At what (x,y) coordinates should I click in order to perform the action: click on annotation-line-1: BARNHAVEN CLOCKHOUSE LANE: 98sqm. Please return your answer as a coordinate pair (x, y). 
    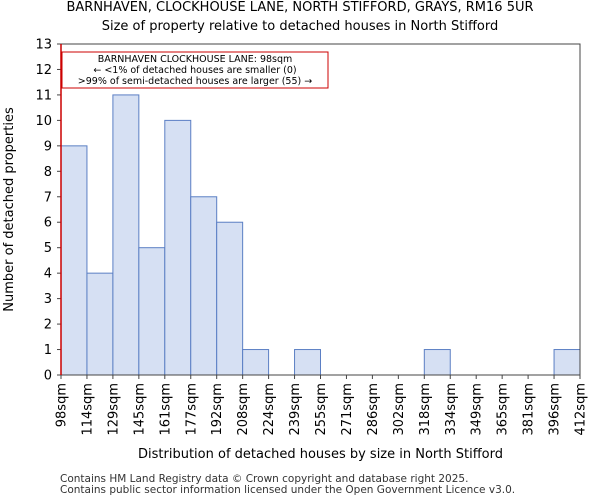
    Looking at the image, I should click on (195, 59).